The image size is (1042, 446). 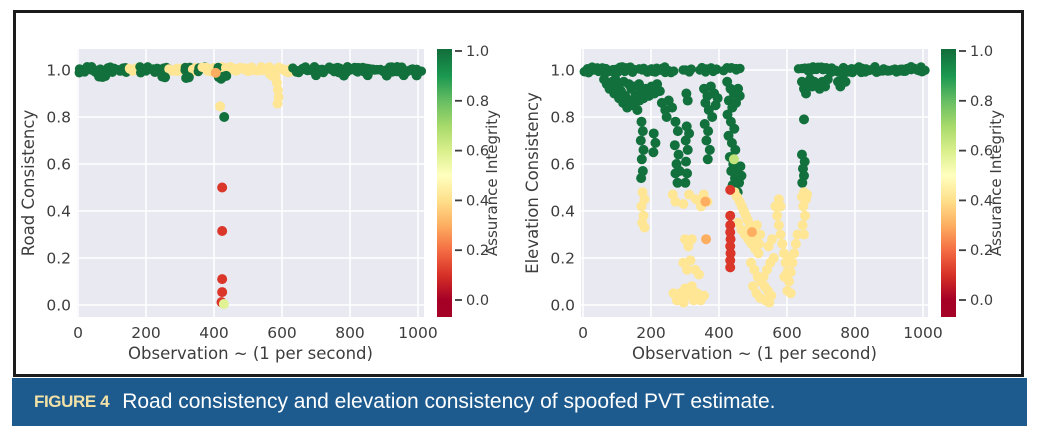 I want to click on x-tick-label: 800, so click(x=855, y=333).